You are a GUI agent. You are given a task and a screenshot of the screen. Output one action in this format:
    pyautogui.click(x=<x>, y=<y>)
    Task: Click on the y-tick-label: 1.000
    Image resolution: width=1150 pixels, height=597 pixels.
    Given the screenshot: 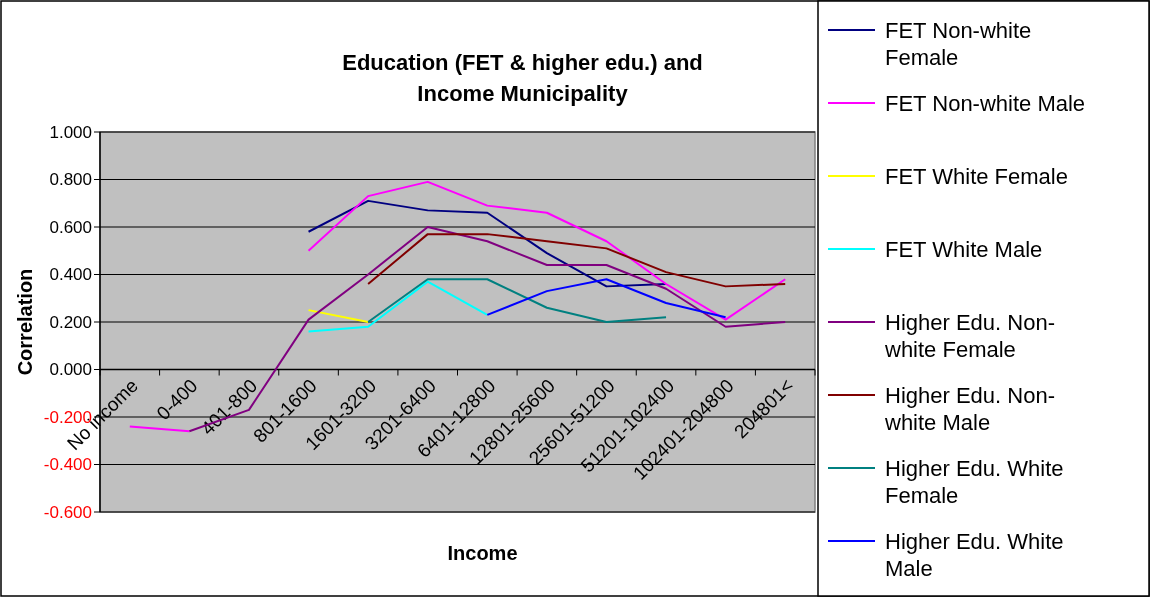 What is the action you would take?
    pyautogui.click(x=70, y=132)
    